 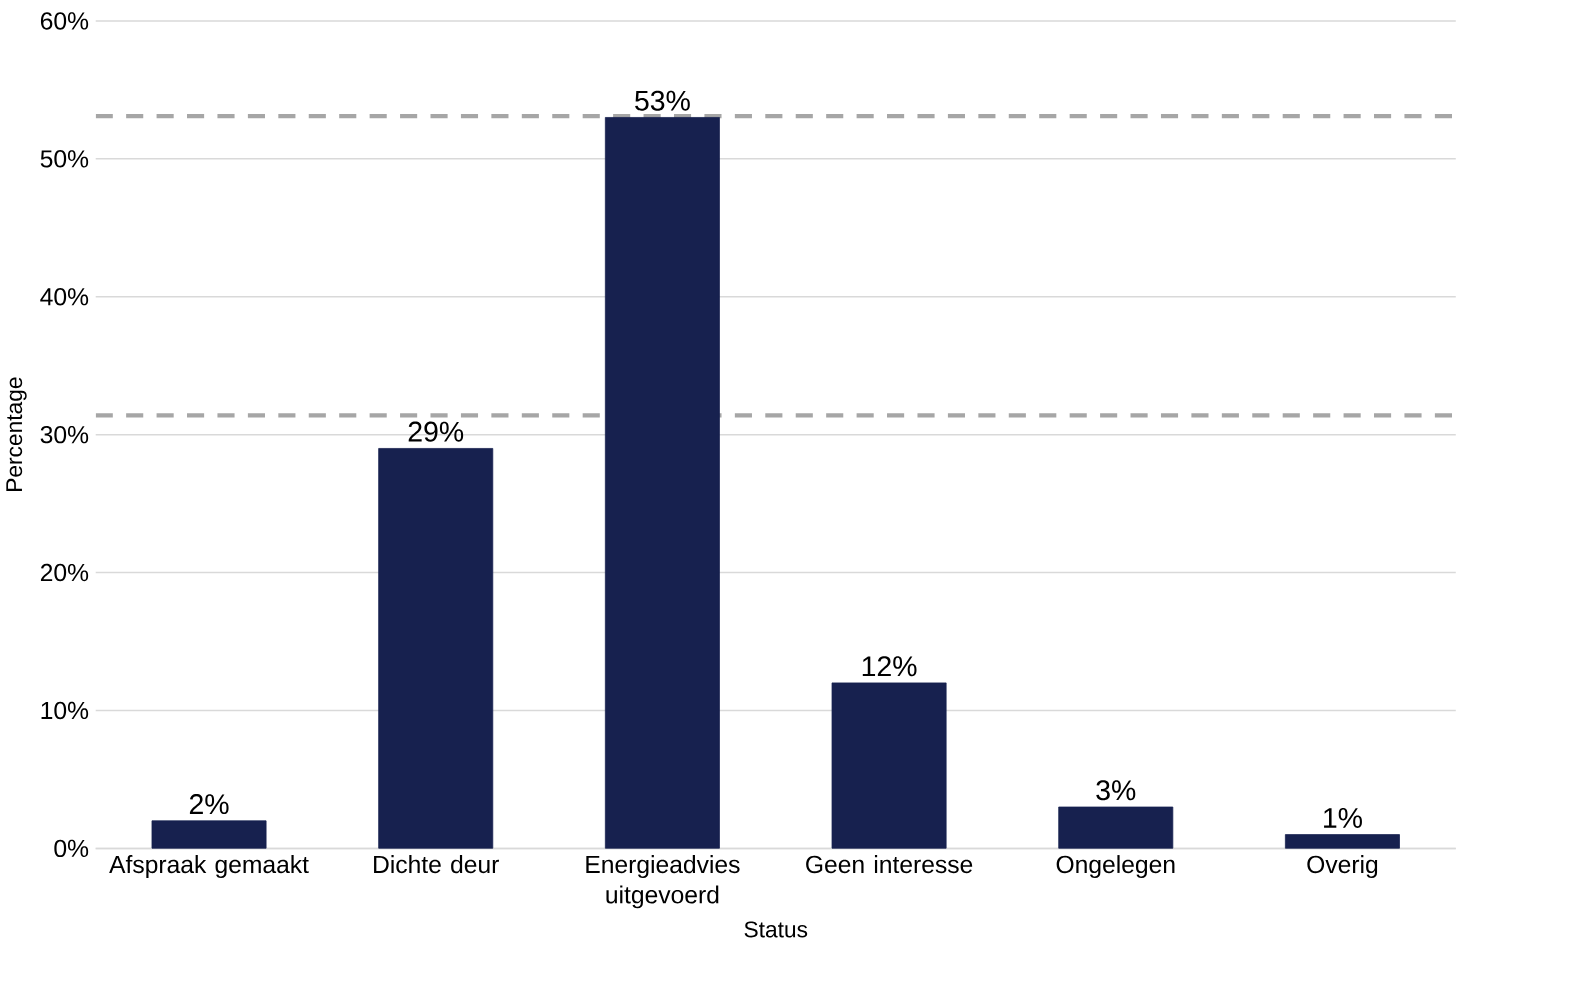 What do you see at coordinates (889, 864) in the screenshot?
I see `x-tick-label: Geen interesse` at bounding box center [889, 864].